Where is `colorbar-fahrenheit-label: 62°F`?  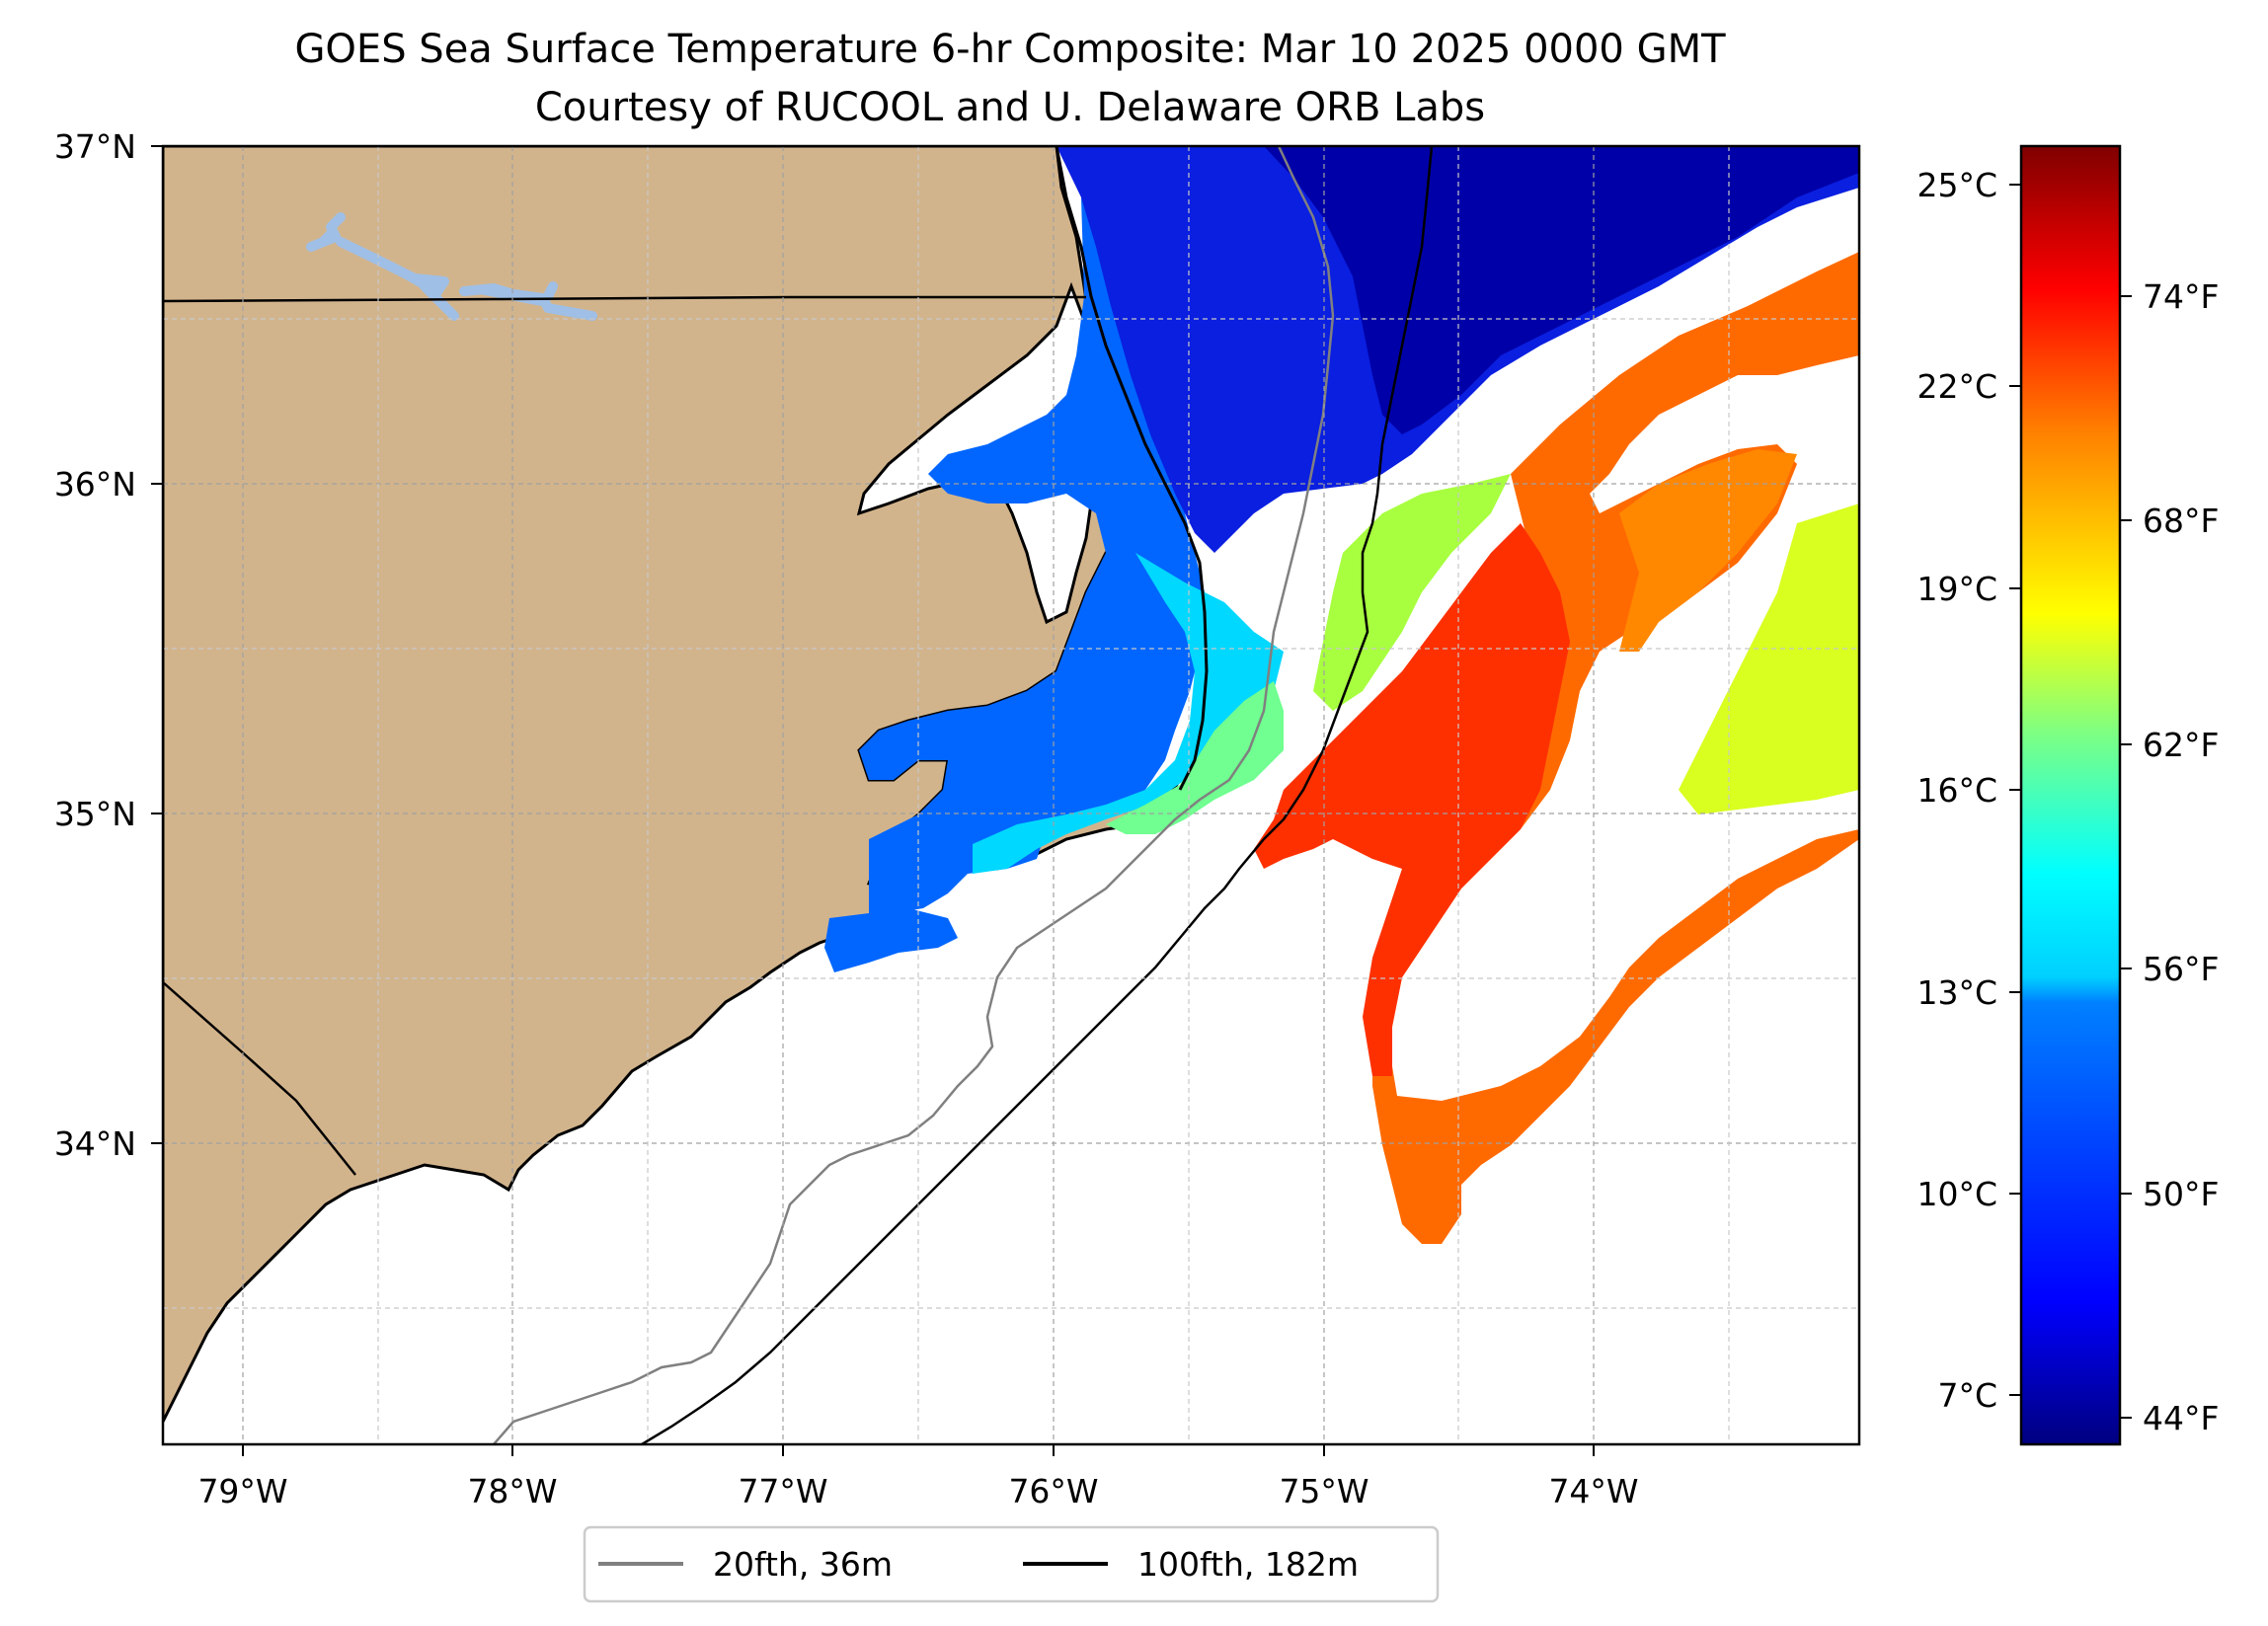
colorbar-fahrenheit-label: 62°F is located at coordinates (2181, 745).